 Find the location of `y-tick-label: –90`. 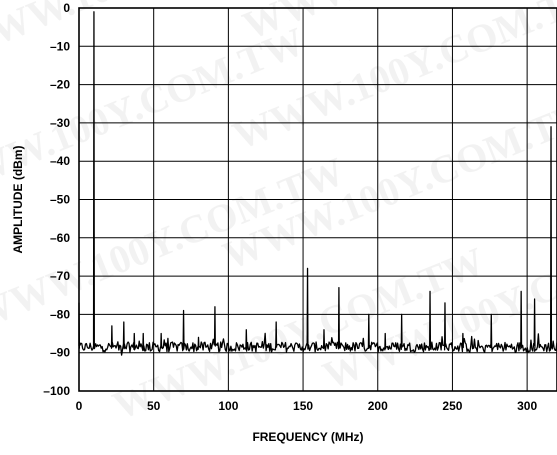

y-tick-label: –90 is located at coordinates (60, 353).